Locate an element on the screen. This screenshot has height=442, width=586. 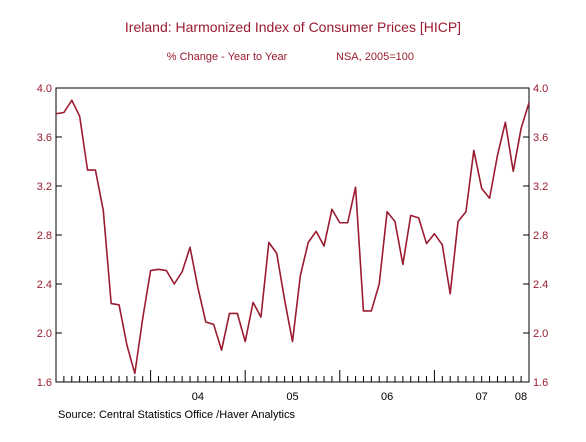
x-tick-label: 04 is located at coordinates (198, 397).